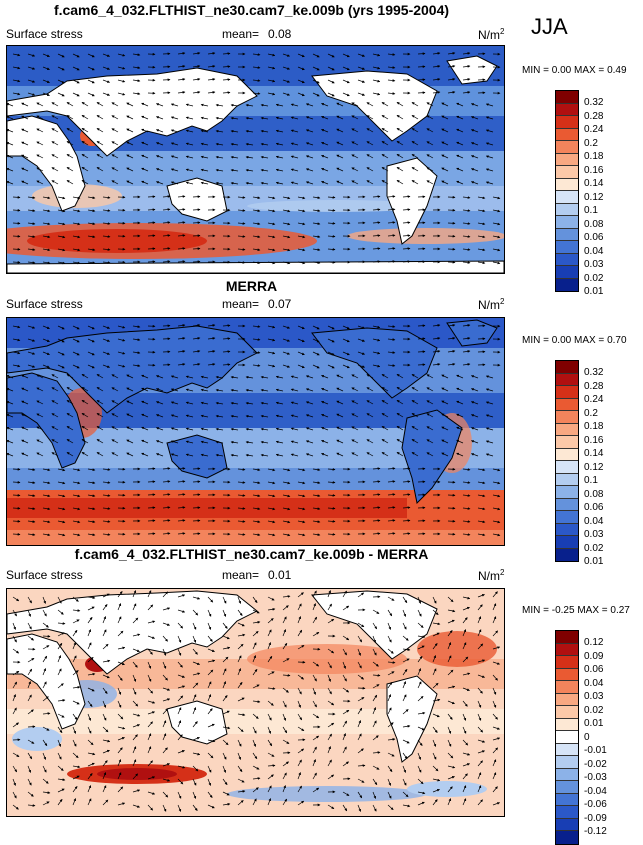  Describe the element at coordinates (44, 575) in the screenshot. I see `panel3-variable-label: Surface stress` at that location.